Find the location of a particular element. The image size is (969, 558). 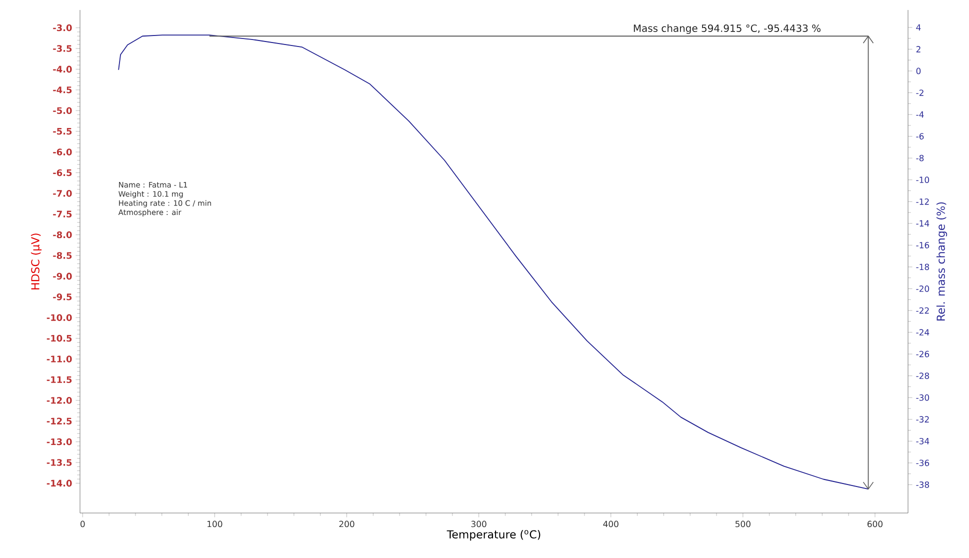

y-tick-label: -3.0 is located at coordinates (62, 28).